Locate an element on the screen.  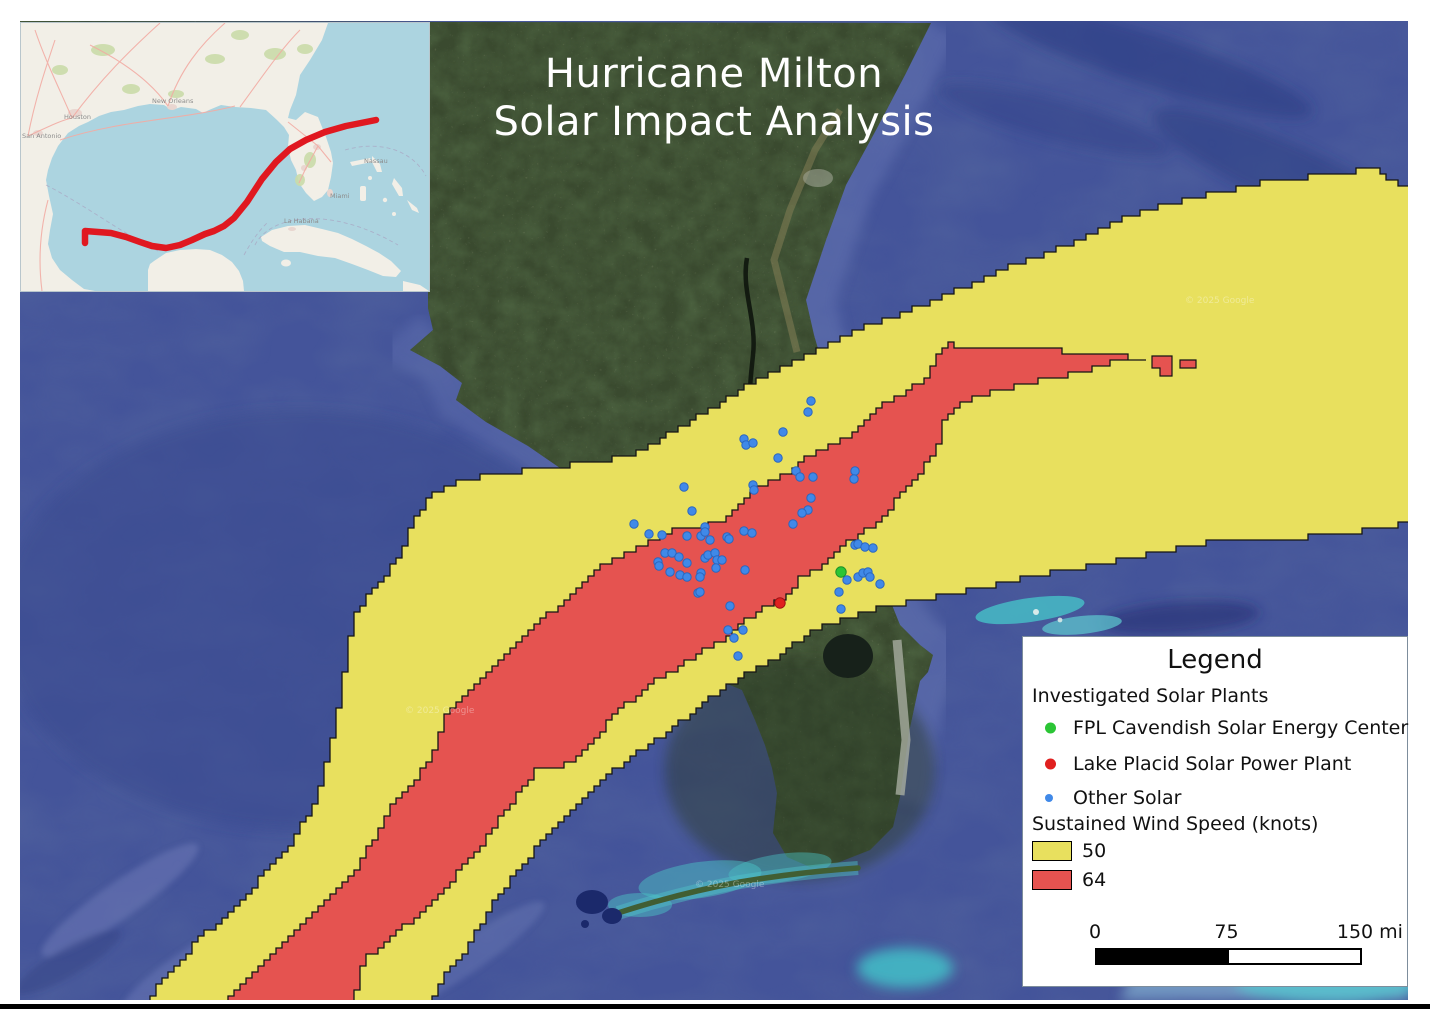
scale-bar-filled-segment is located at coordinates (1163, 956).